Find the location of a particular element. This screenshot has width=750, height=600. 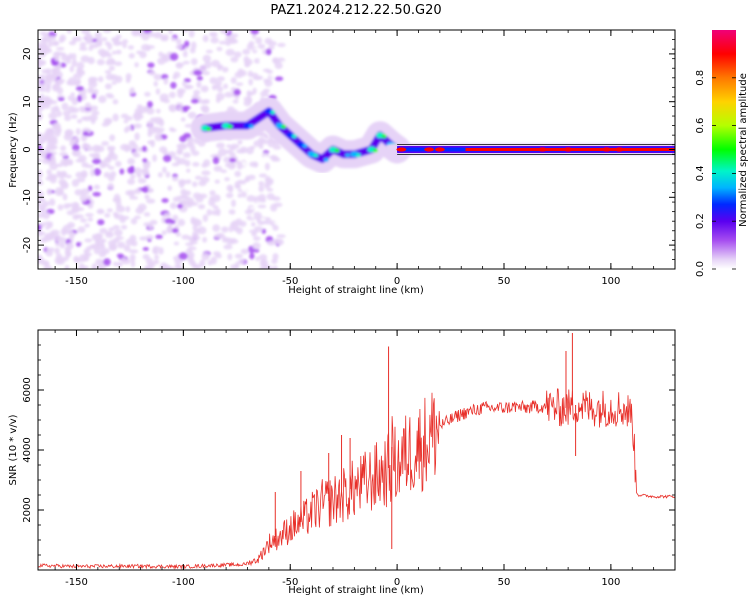

snr-ylabel: SNR (10 * v/v) is located at coordinates (13, 449).